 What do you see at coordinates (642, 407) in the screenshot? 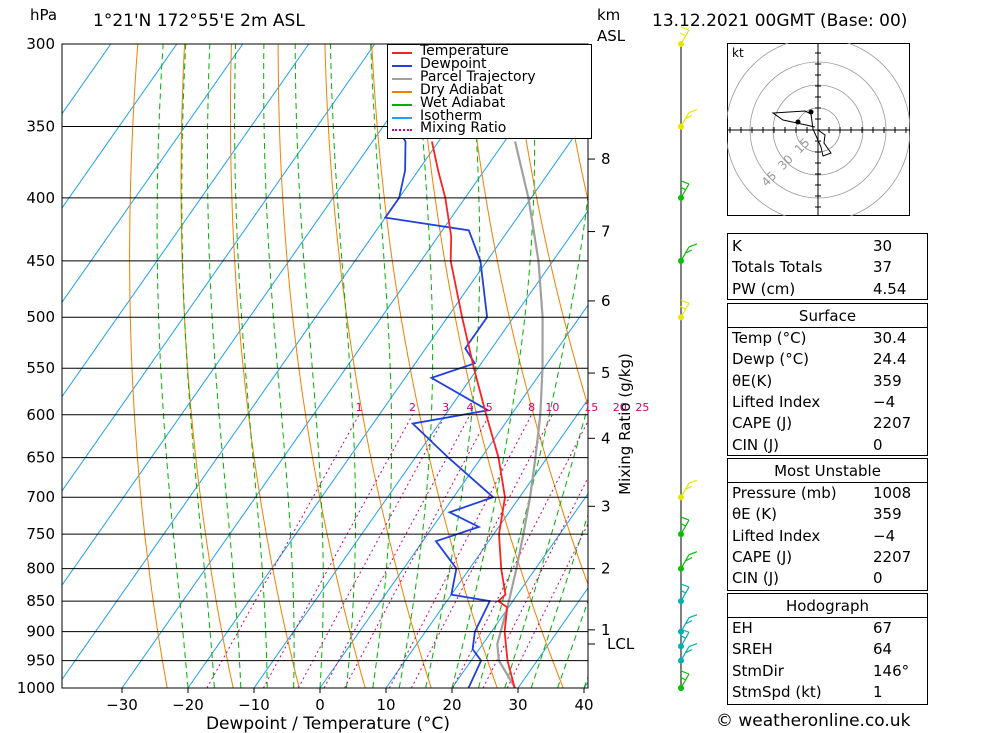
I see `mixing-ratio-label: 25` at bounding box center [642, 407].